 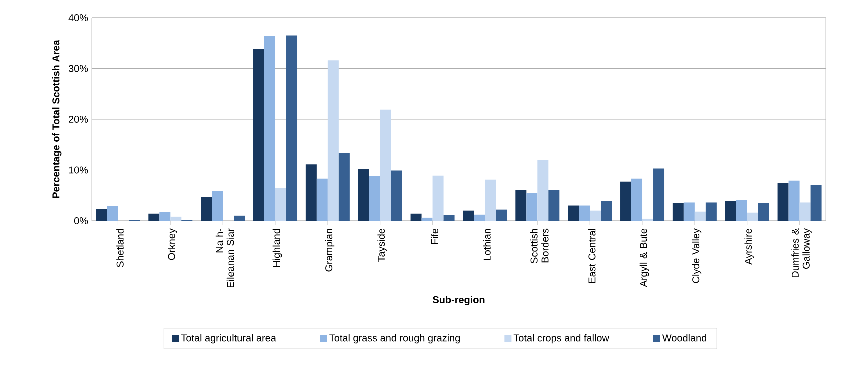 I want to click on x-tick-label: Tayside, so click(x=382, y=245).